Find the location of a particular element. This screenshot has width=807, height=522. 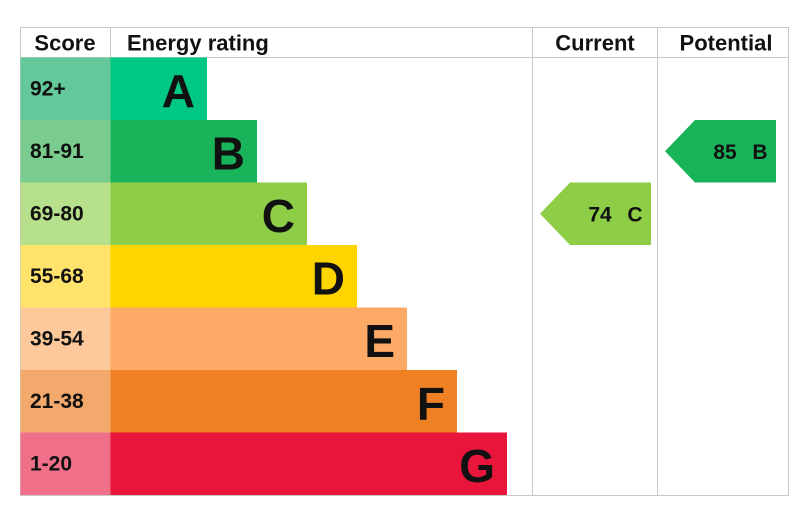

rating-letter: F is located at coordinates (431, 403).